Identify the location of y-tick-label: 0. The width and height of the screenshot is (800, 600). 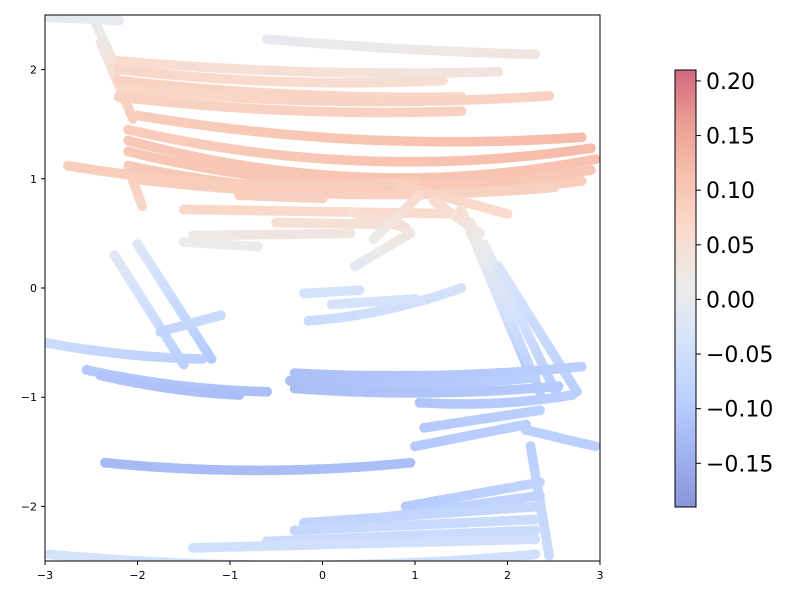
(33, 288).